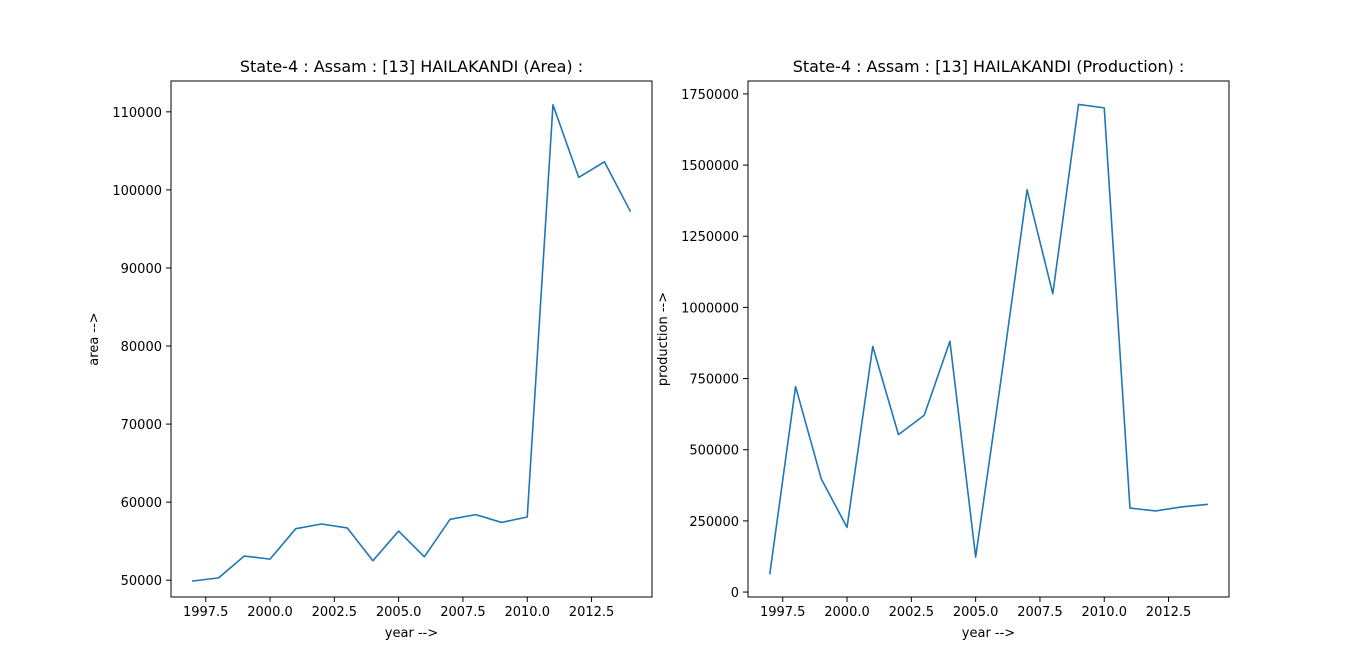 This screenshot has height=671, width=1366. Describe the element at coordinates (141, 581) in the screenshot. I see `area-chart-y-tick-label: 50000` at that location.